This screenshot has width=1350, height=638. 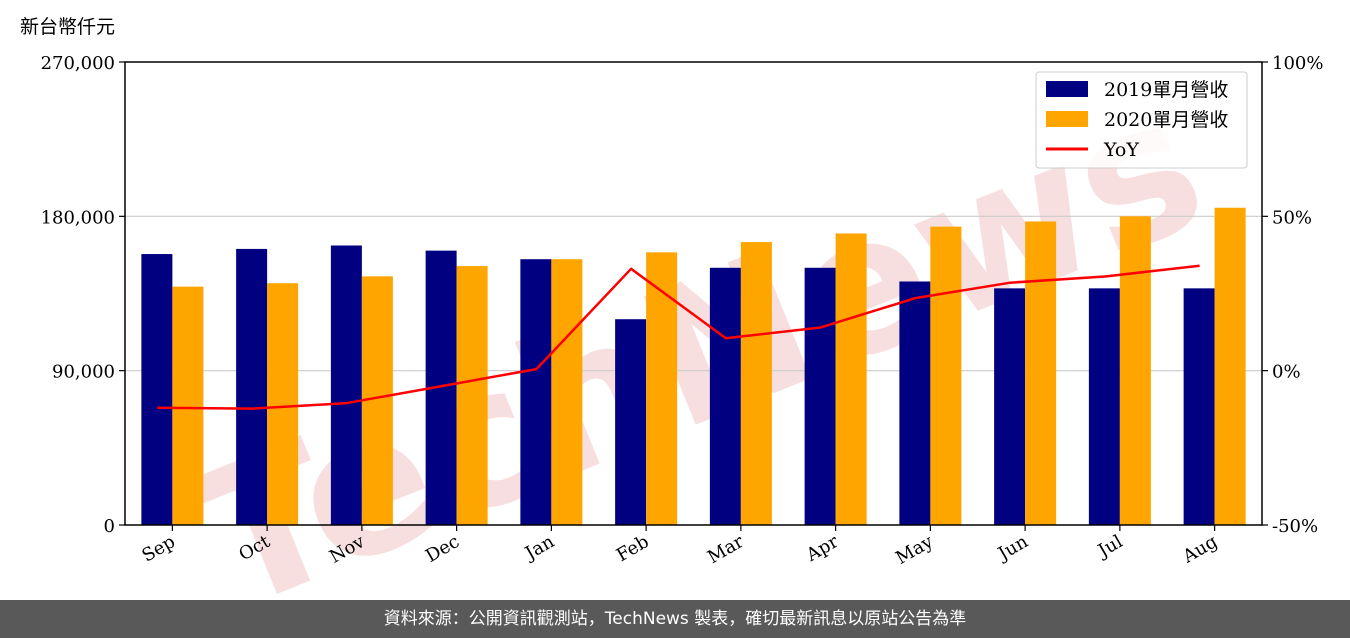 I want to click on x-tick-label-sep: Sep, so click(x=158, y=548).